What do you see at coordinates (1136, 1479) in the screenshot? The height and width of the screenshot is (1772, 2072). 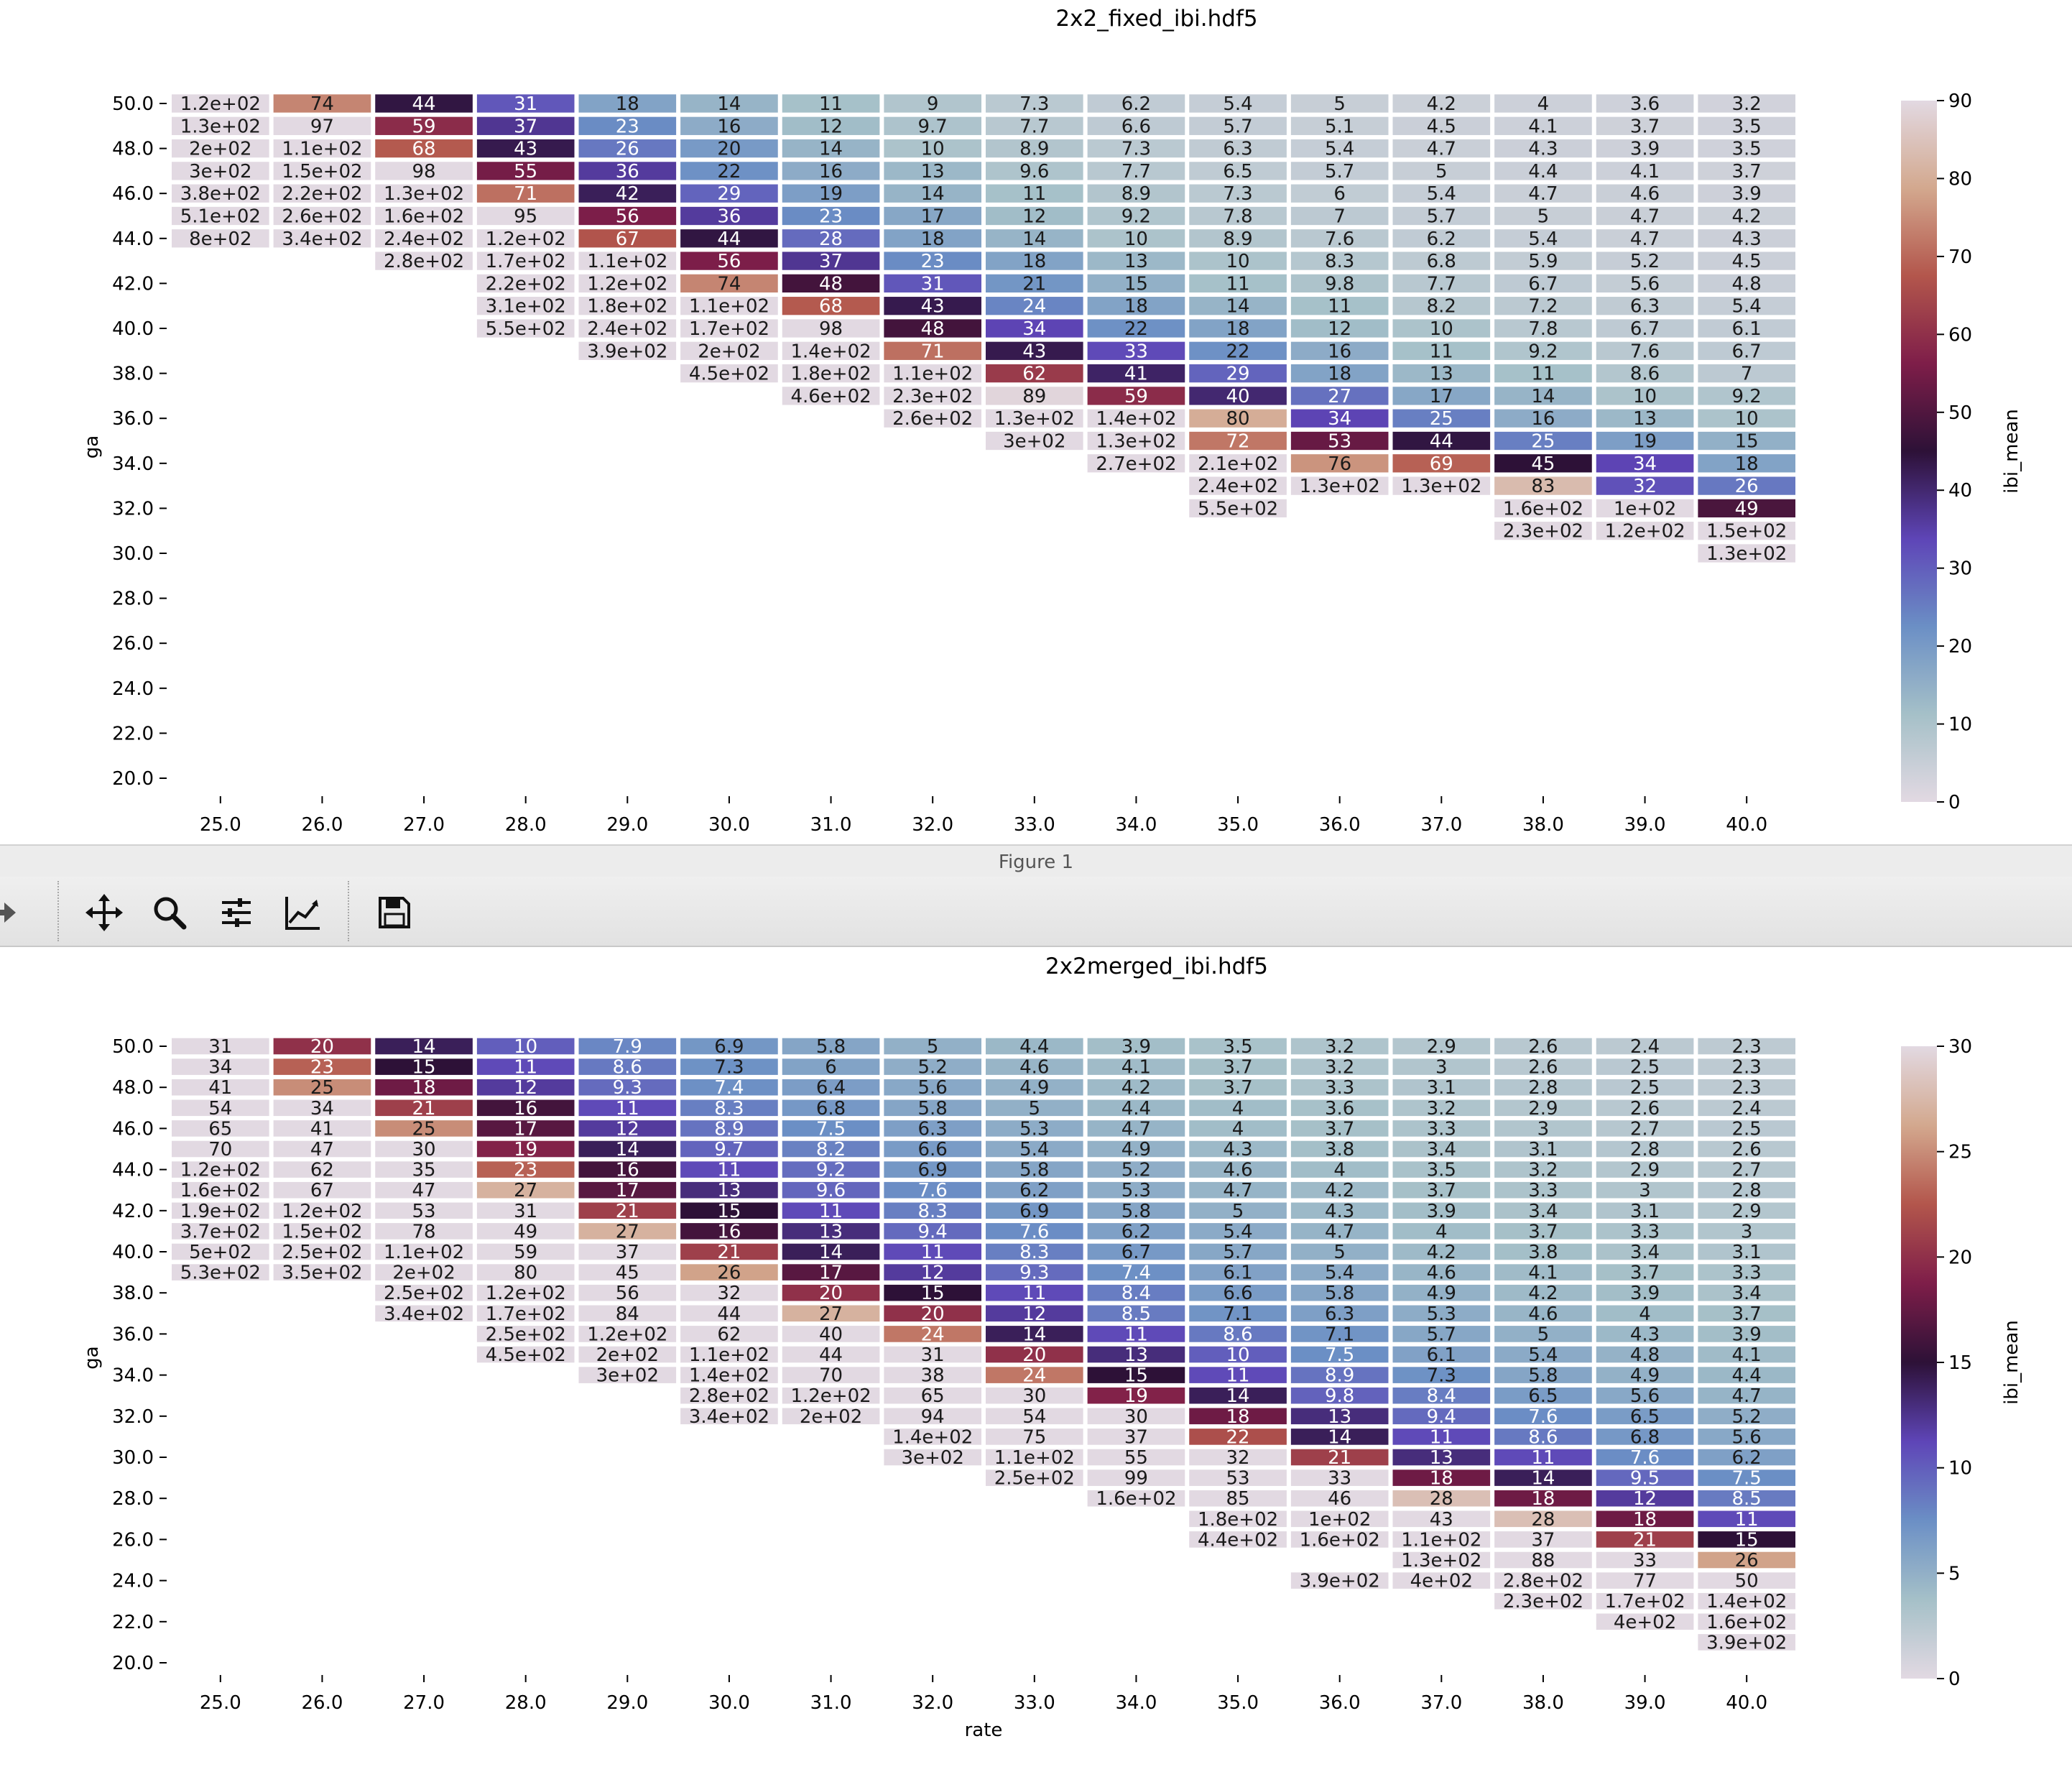 I see `cell-value-label: 99` at bounding box center [1136, 1479].